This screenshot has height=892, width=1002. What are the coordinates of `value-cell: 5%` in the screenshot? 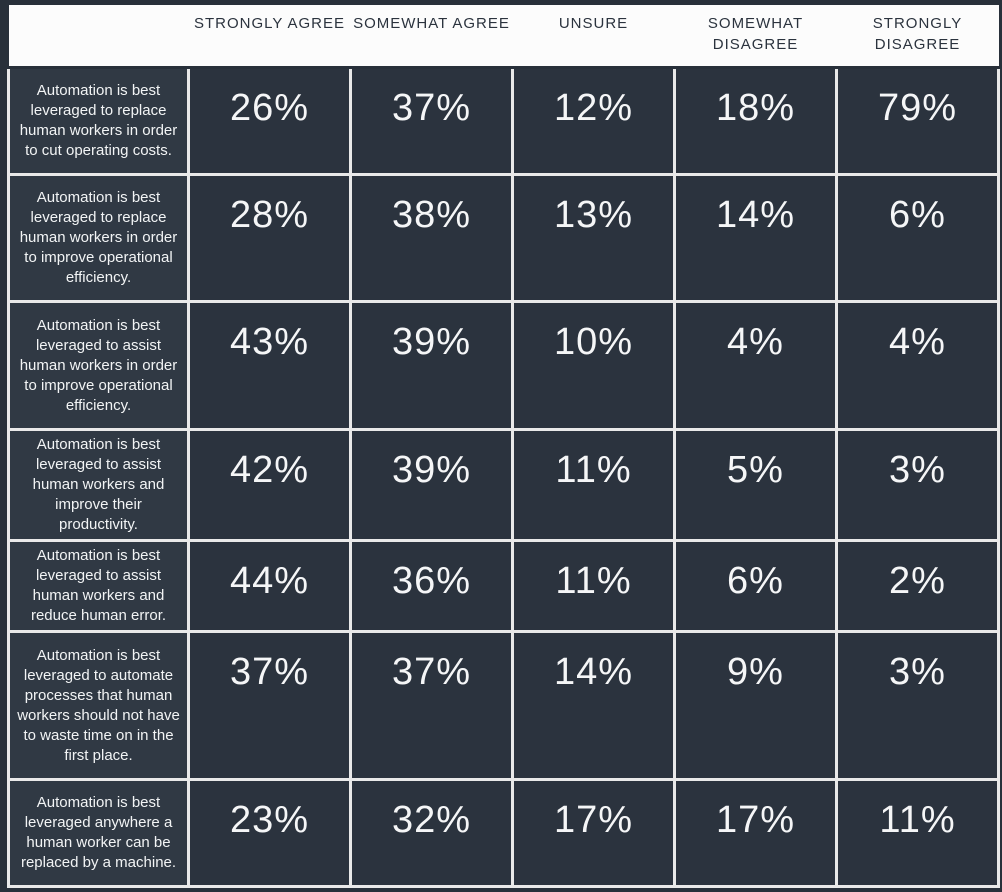 It's located at (755, 485).